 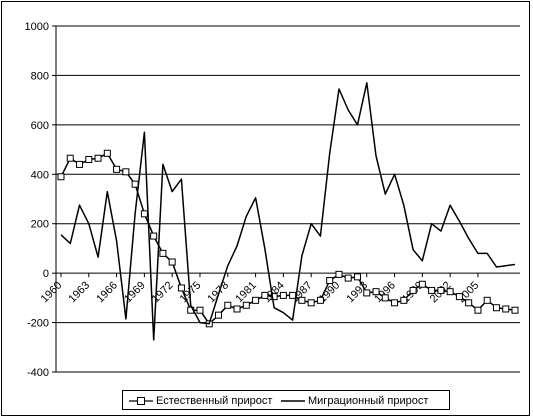 What do you see at coordinates (135, 292) in the screenshot?
I see `x-tick-label: 1969` at bounding box center [135, 292].